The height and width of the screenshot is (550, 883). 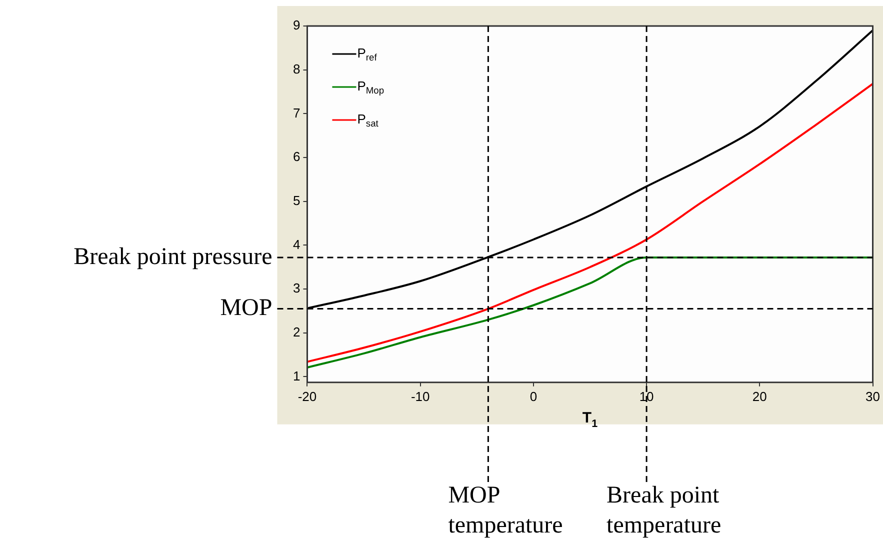 What do you see at coordinates (664, 510) in the screenshot?
I see `ref-line-label: Break point temperature` at bounding box center [664, 510].